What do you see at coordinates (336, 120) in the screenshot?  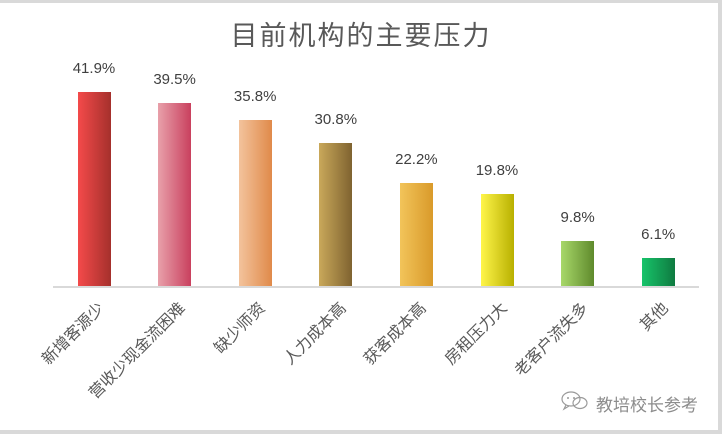 I see `data-label: 30.8%` at bounding box center [336, 120].